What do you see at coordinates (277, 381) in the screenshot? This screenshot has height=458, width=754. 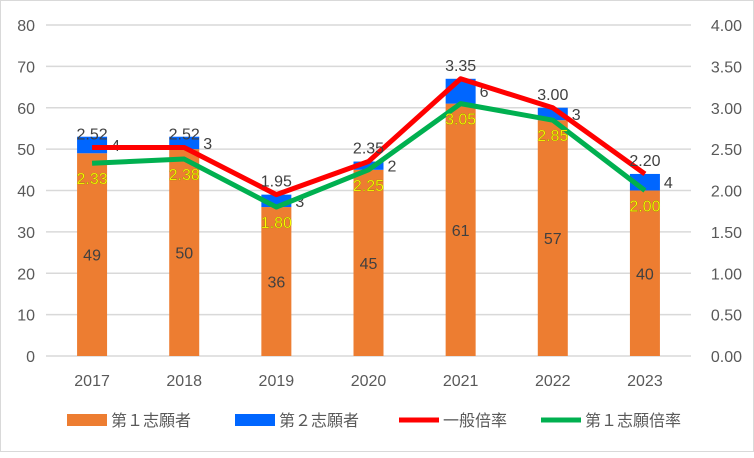 I see `x-tick-label: 2019` at bounding box center [277, 381].